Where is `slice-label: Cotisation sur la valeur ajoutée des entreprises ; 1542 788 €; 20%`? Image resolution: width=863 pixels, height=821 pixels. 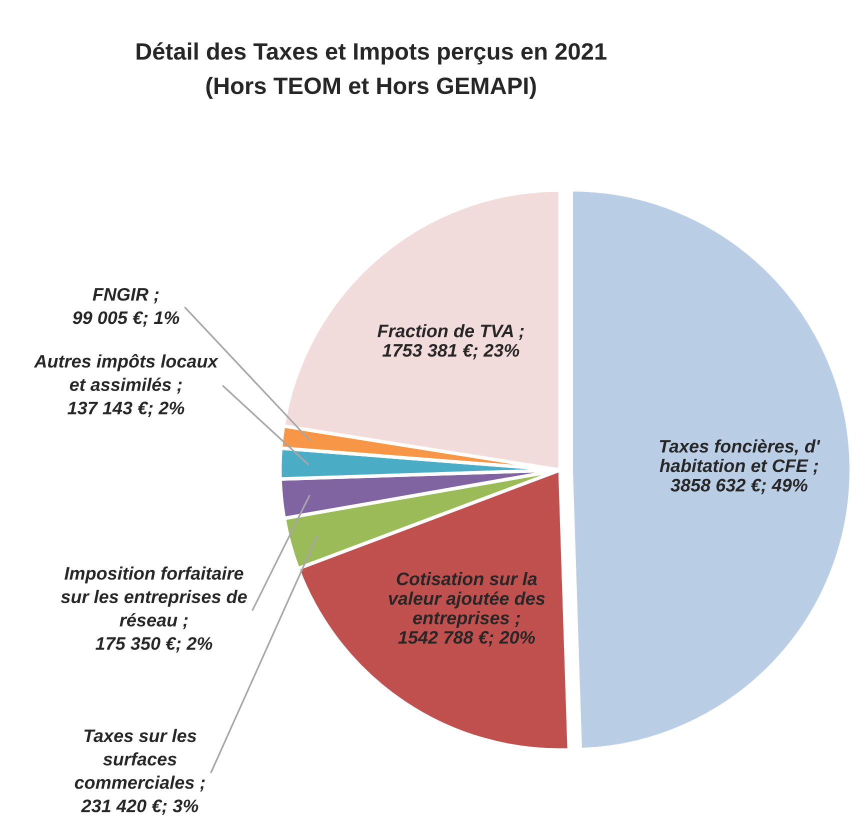 slice-label: Cotisation sur la valeur ajoutée des entreprises ; 1542 788 €; 20% is located at coordinates (466, 609).